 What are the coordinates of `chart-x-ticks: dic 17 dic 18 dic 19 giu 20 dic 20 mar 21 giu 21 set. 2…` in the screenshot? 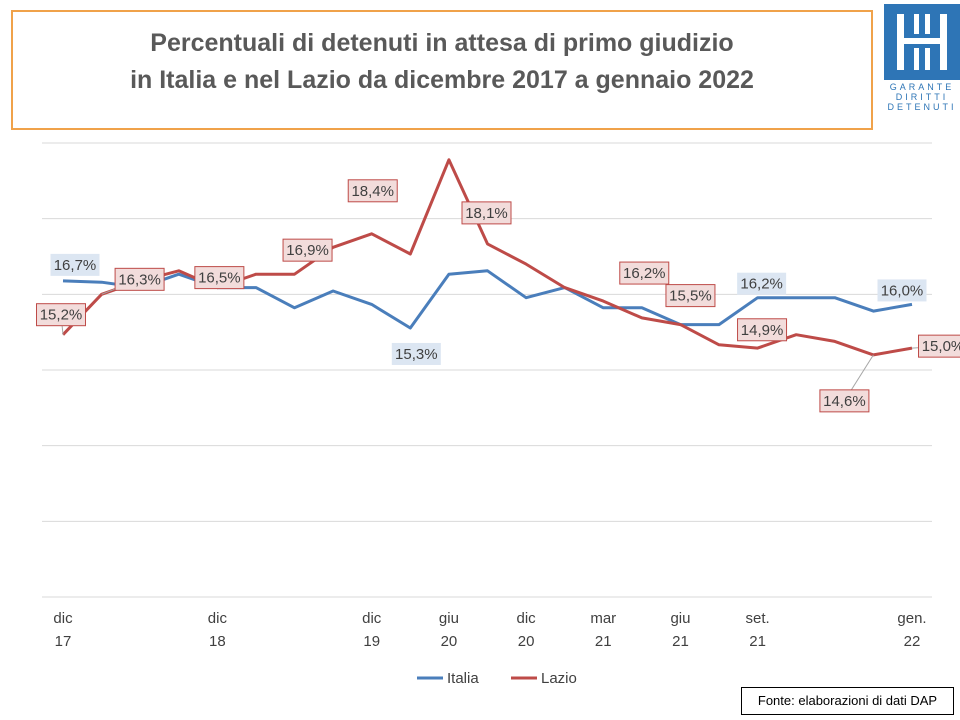 It's located at (489, 630).